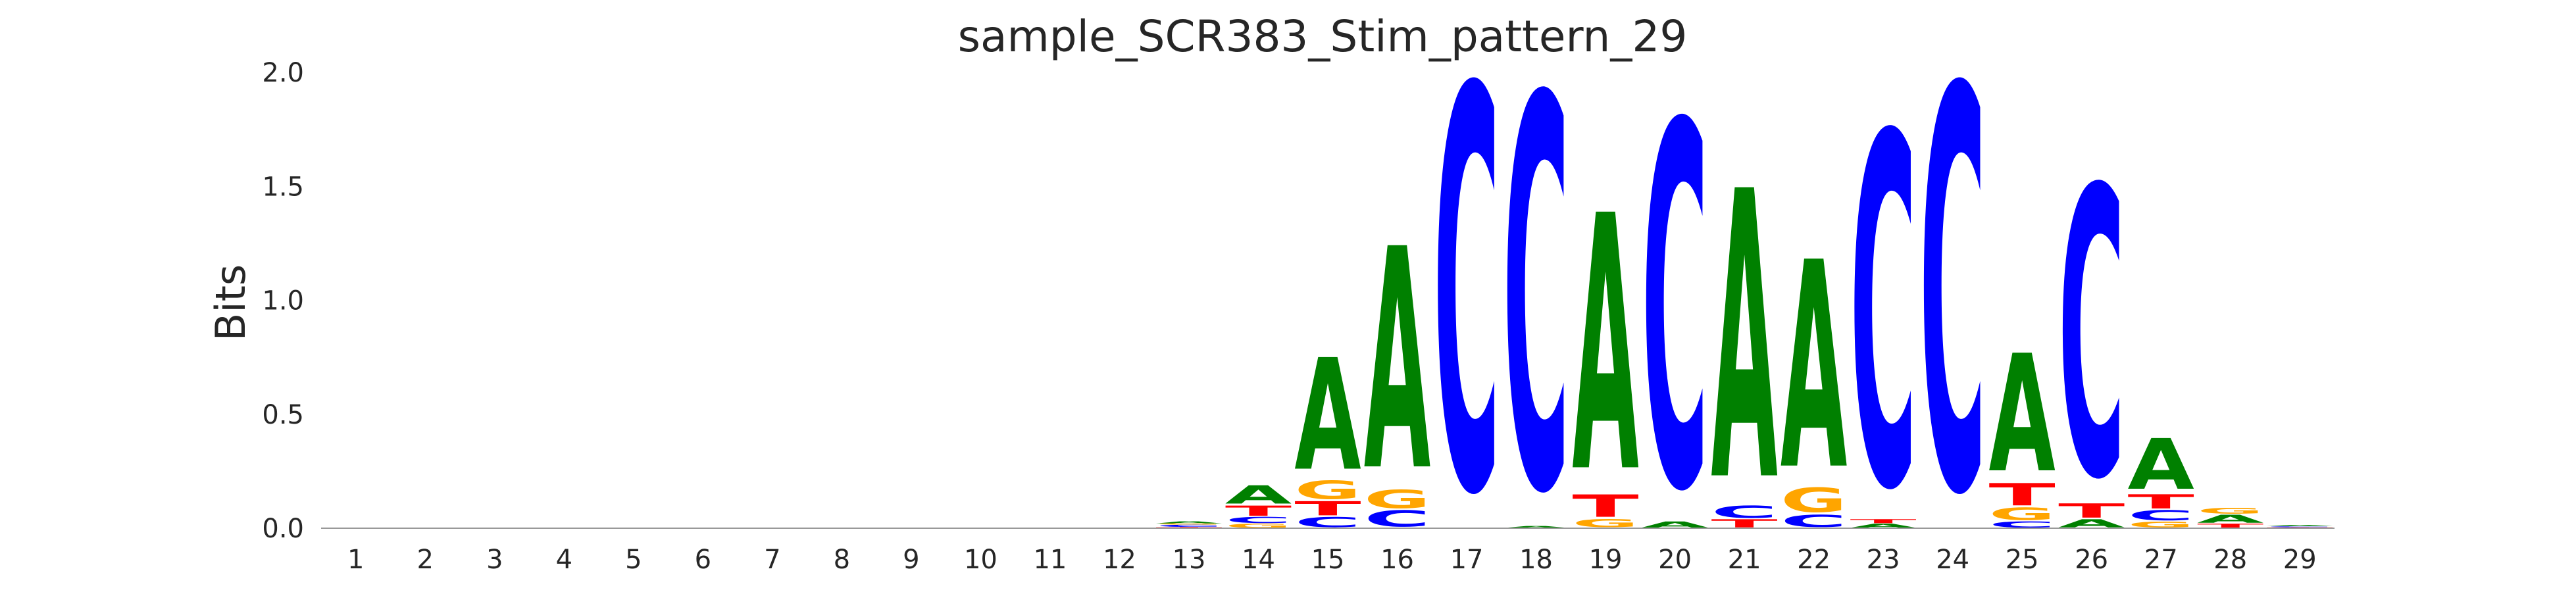  Describe the element at coordinates (2230, 560) in the screenshot. I see `x-tick-label: 28` at that location.